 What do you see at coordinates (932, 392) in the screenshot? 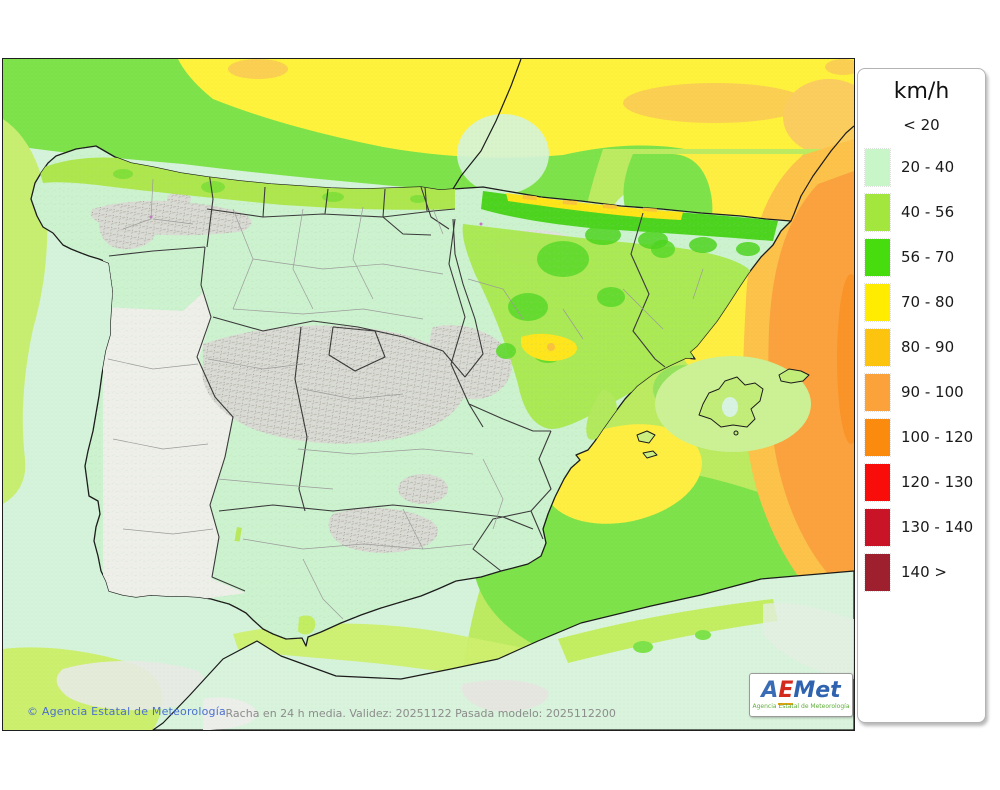
I see `legend-label: 90 - 100` at bounding box center [932, 392].